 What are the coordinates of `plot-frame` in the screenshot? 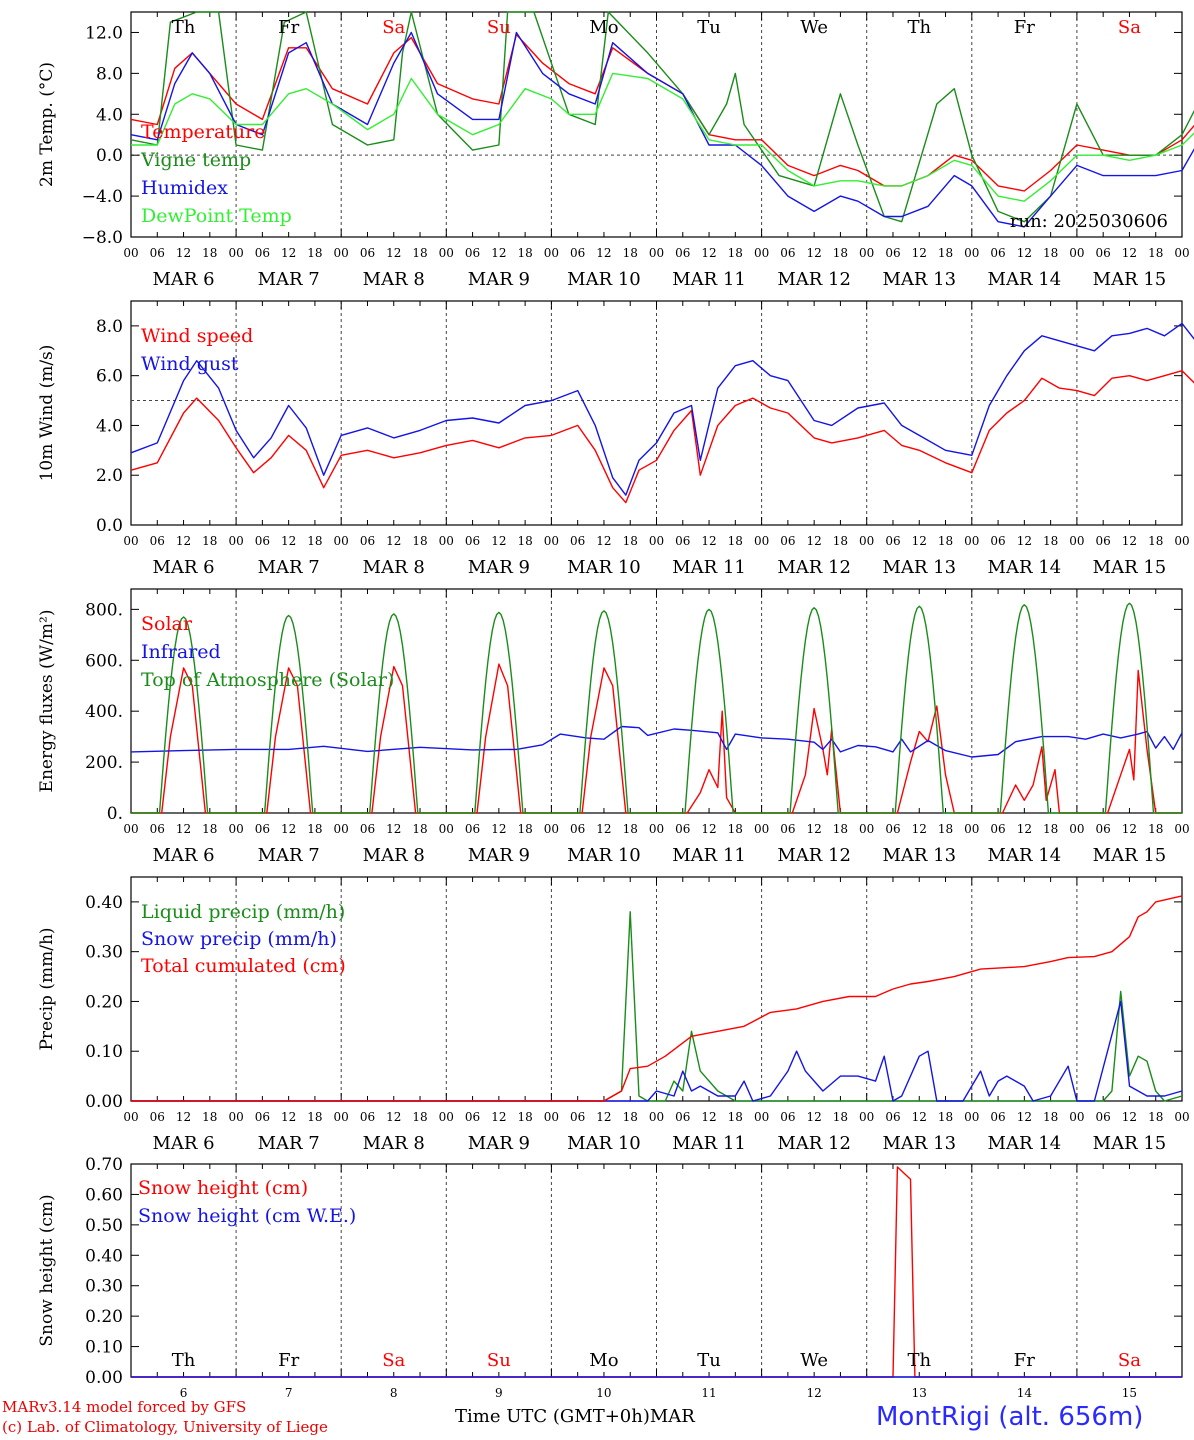 It's located at (656, 124).